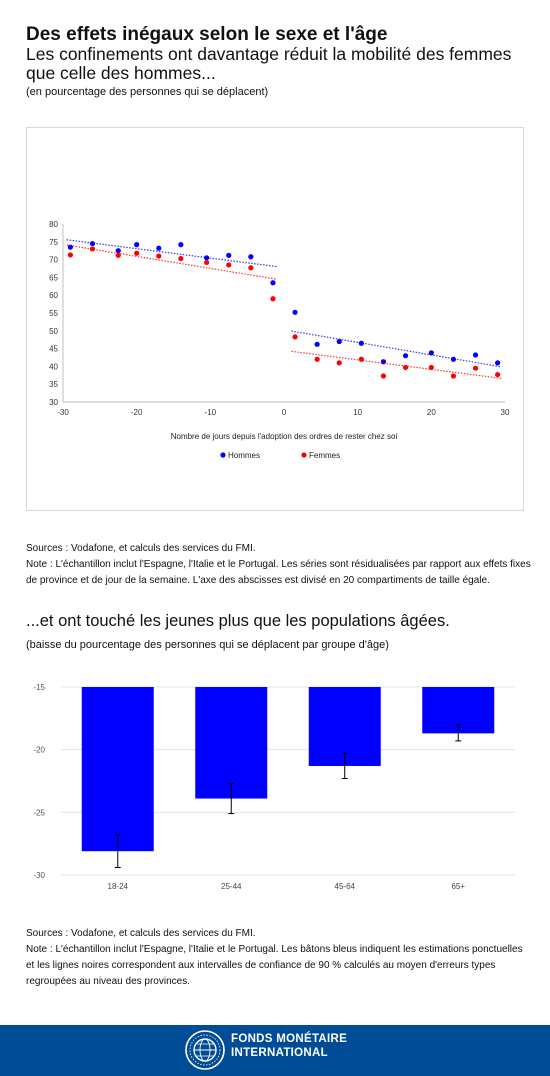 The image size is (550, 1076). I want to click on imf-seal-icon, so click(205, 1050).